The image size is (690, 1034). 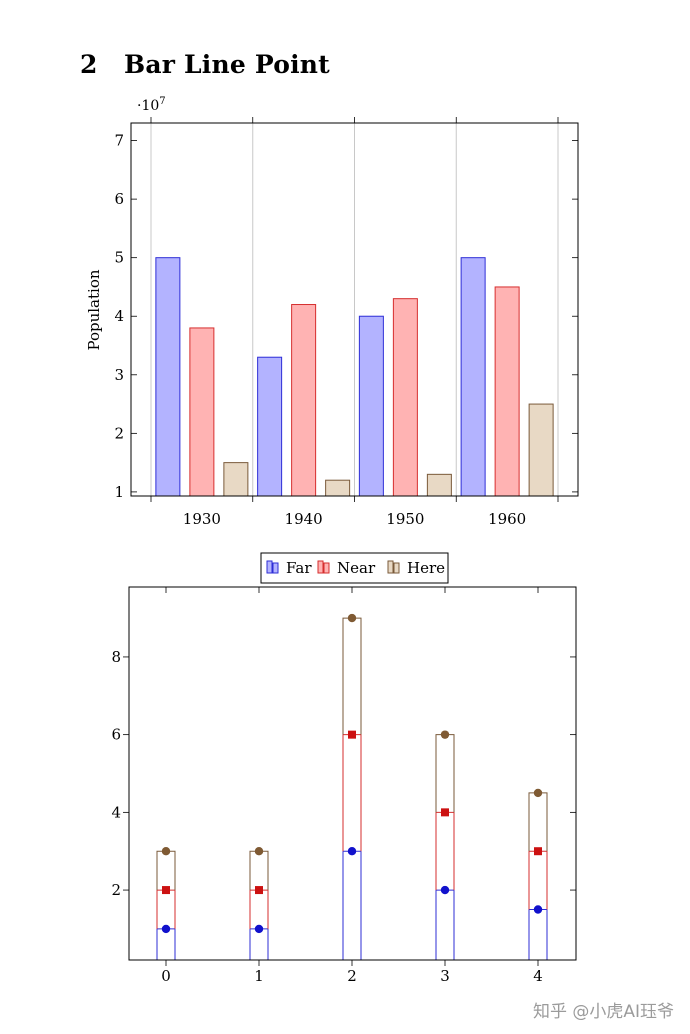 What do you see at coordinates (426, 568) in the screenshot?
I see `legend-label-here: Here` at bounding box center [426, 568].